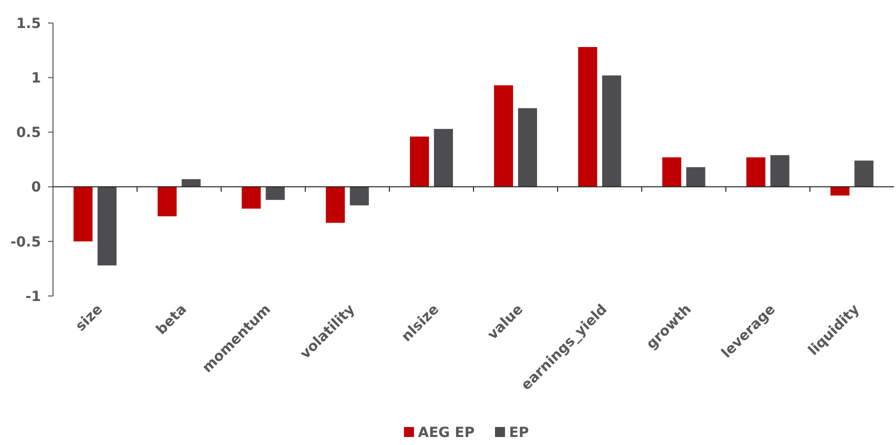 The width and height of the screenshot is (896, 445). Describe the element at coordinates (36, 188) in the screenshot. I see `y-tick-label: 0` at that location.